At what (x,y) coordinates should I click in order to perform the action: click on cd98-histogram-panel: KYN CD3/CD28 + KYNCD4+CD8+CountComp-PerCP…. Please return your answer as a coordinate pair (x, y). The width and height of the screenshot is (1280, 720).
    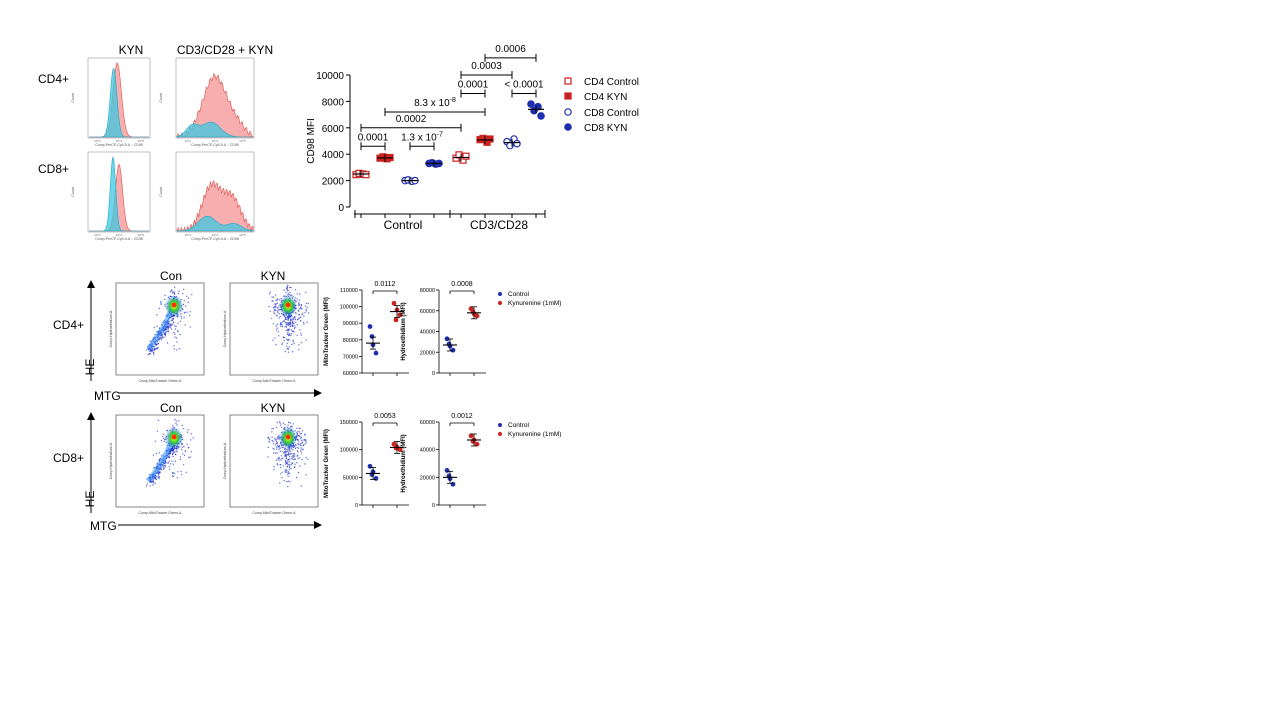
    Looking at the image, I should click on (155, 142).